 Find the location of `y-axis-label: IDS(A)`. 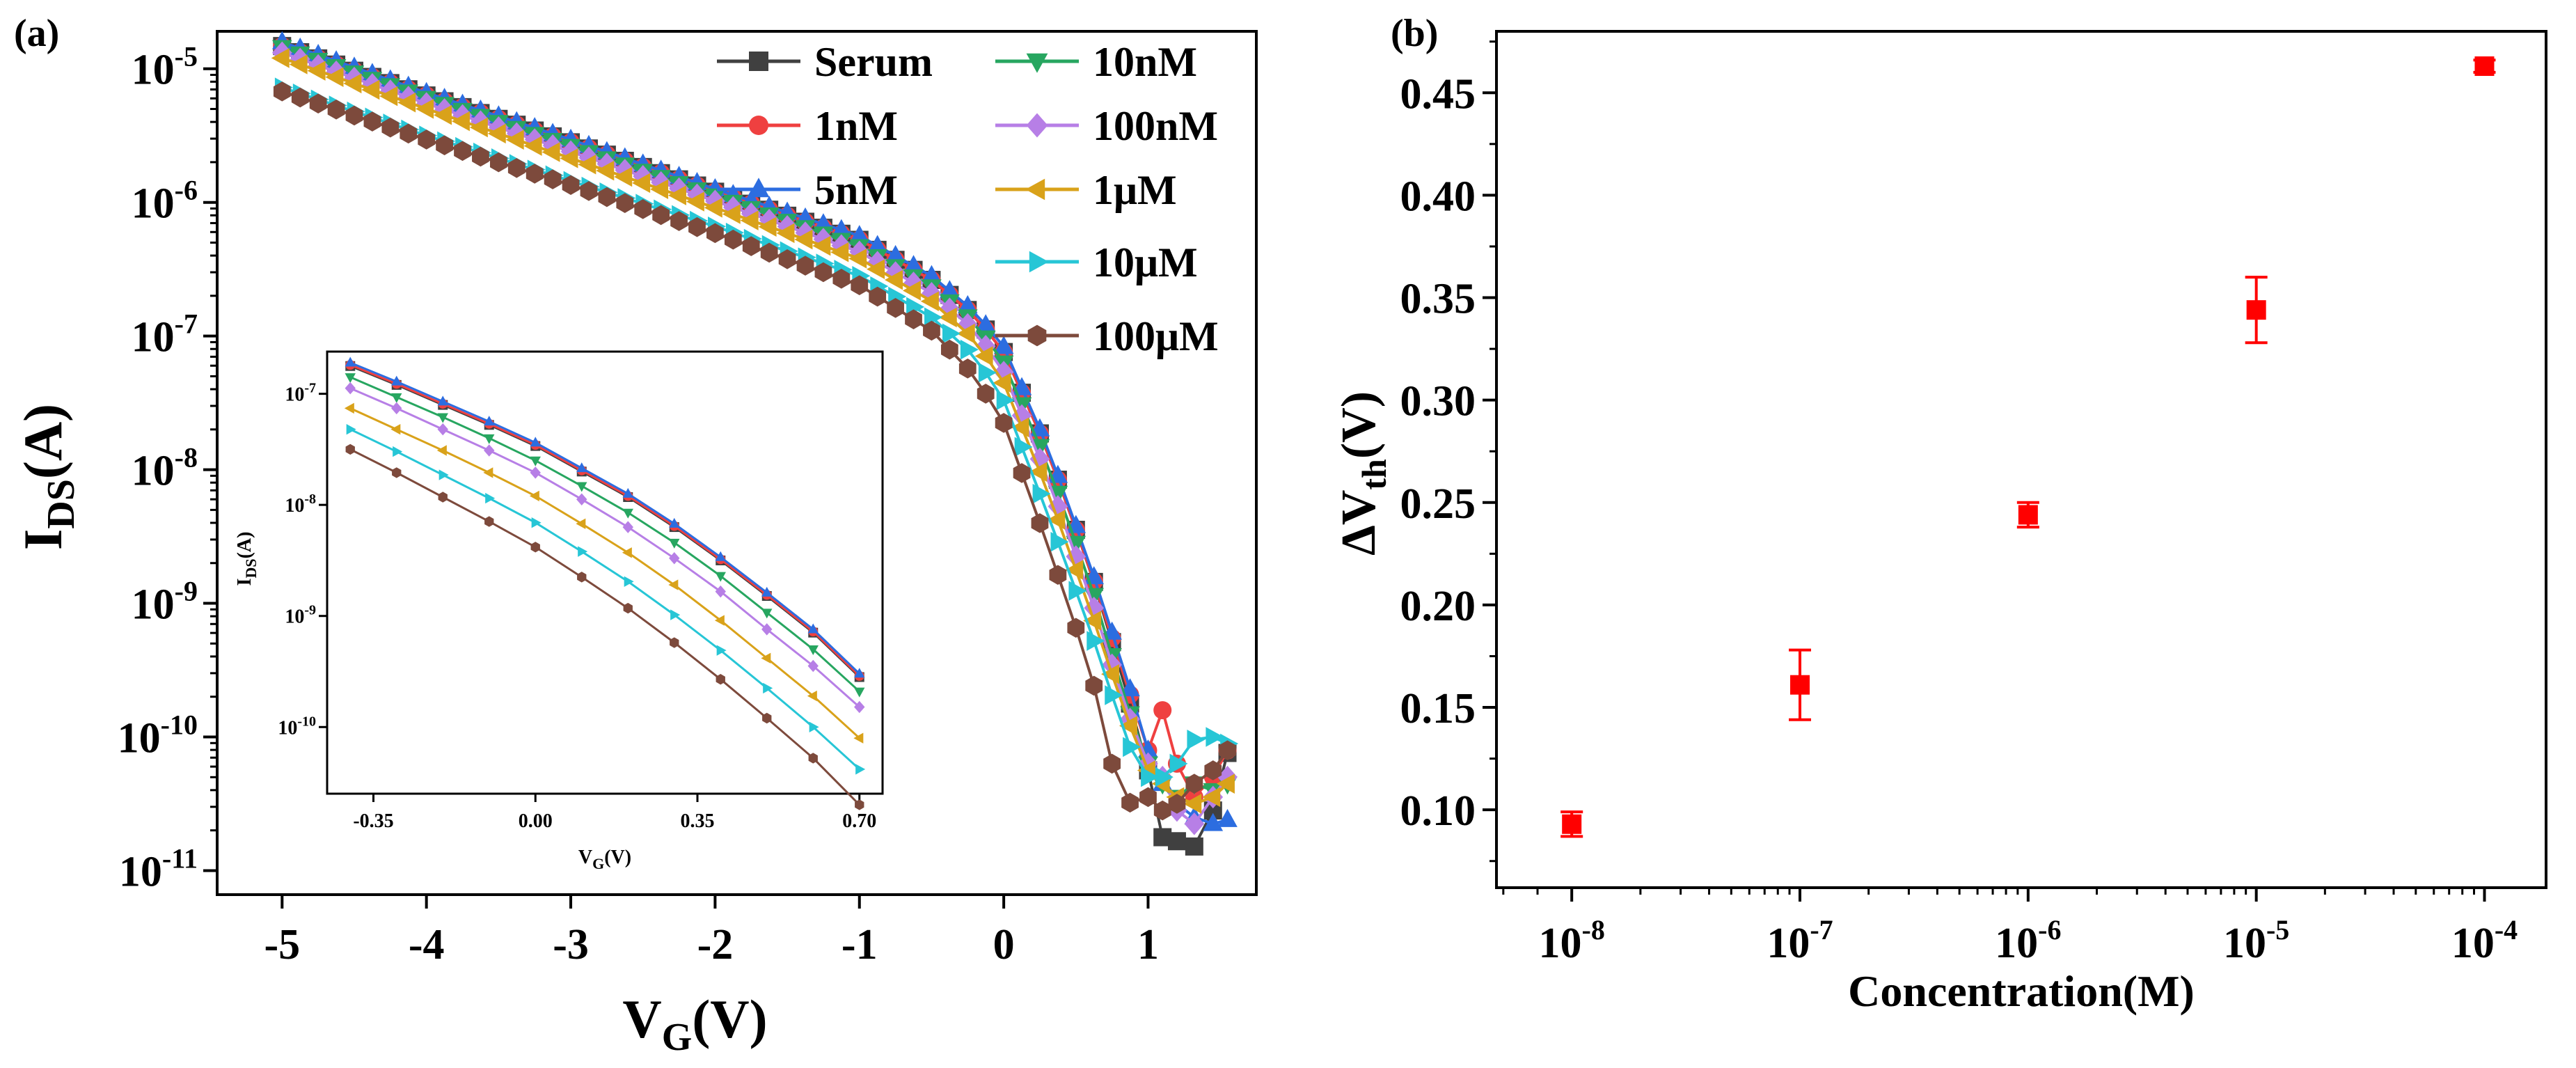

y-axis-label: IDS(A) is located at coordinates (48, 477).